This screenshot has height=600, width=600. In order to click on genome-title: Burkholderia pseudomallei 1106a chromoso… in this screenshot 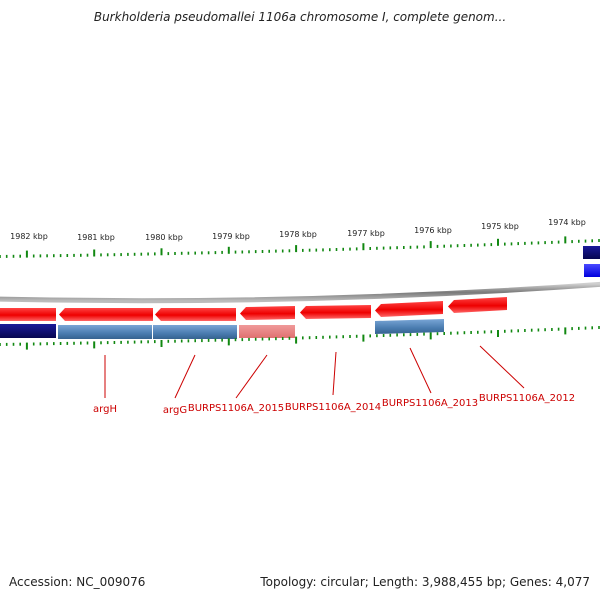, I will do `click(300, 17)`.